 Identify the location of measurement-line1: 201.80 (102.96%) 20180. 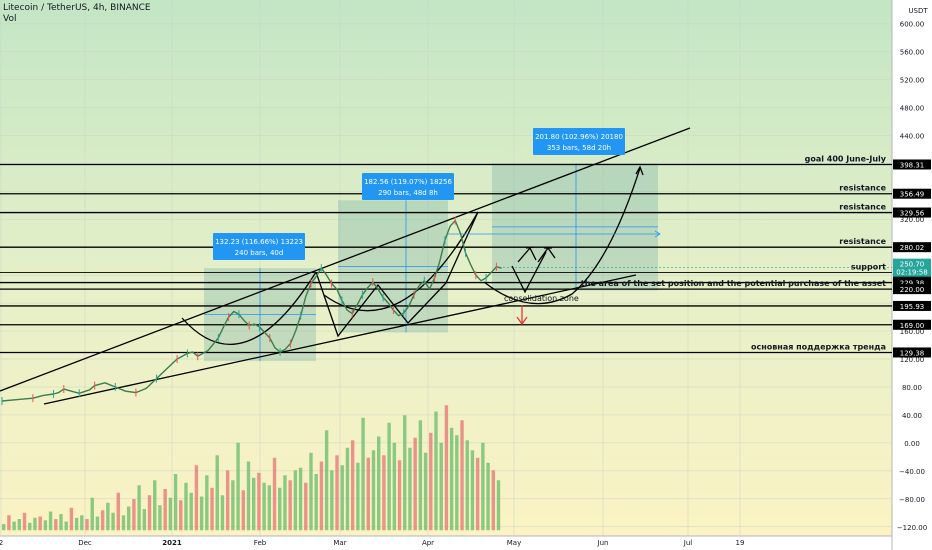
(579, 137).